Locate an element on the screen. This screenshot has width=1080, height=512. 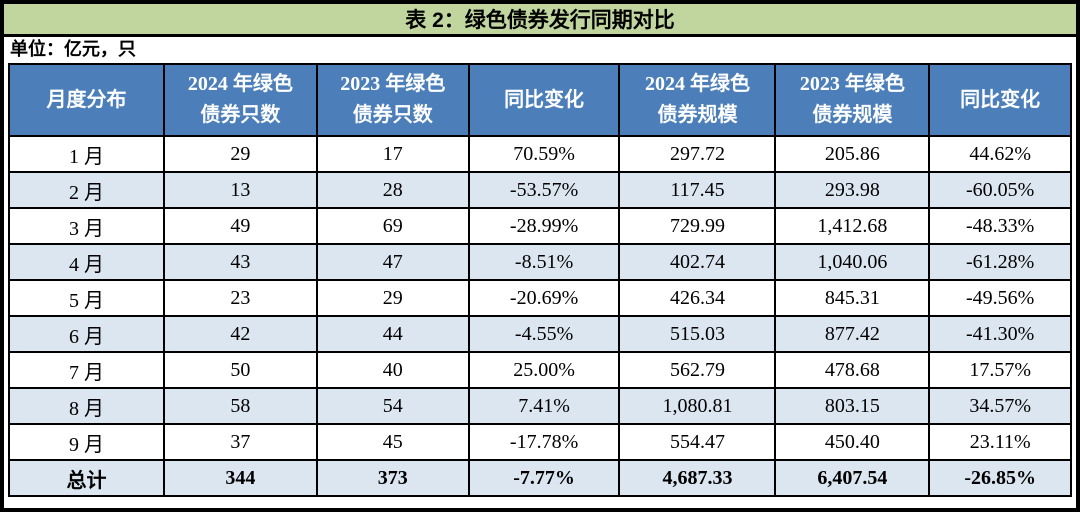
value-cell: -17.78% is located at coordinates (544, 442).